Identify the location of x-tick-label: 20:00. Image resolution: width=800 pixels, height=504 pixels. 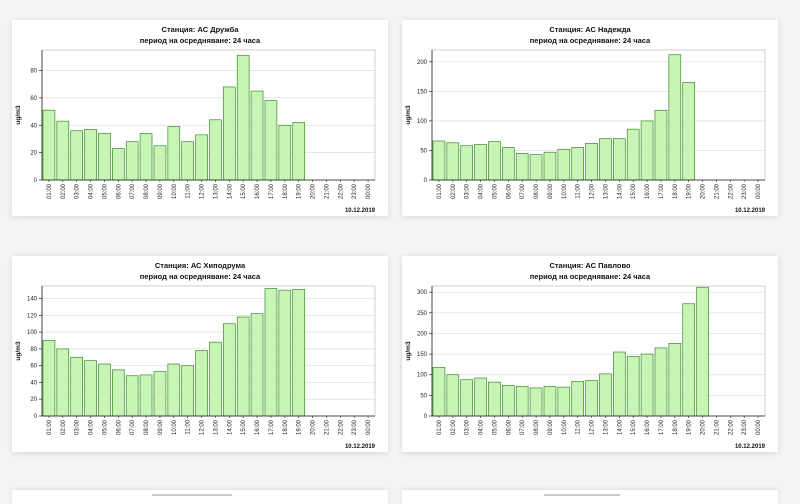
(704, 191).